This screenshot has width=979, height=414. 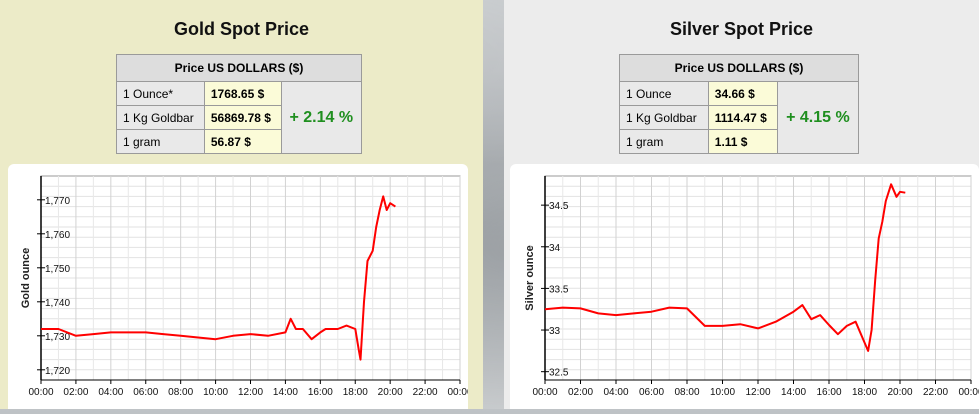 What do you see at coordinates (664, 141) in the screenshot?
I see `silver-row-label: 1 gram` at bounding box center [664, 141].